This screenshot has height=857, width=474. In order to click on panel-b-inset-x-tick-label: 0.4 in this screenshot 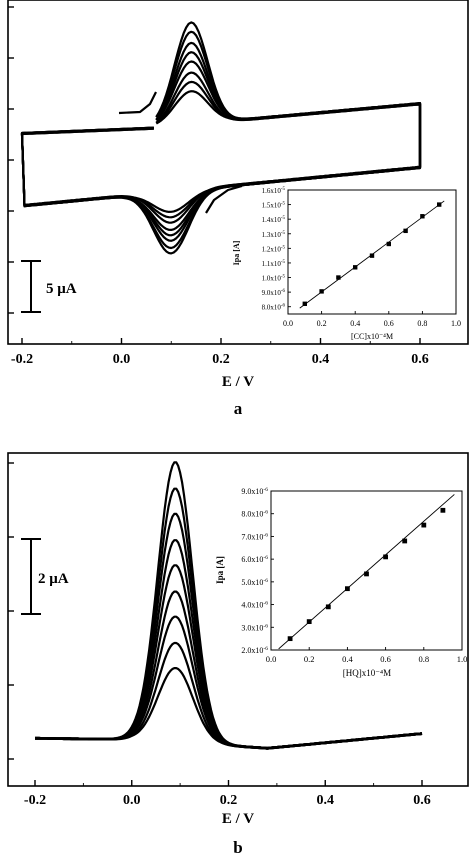, I will do `click(347, 659)`.